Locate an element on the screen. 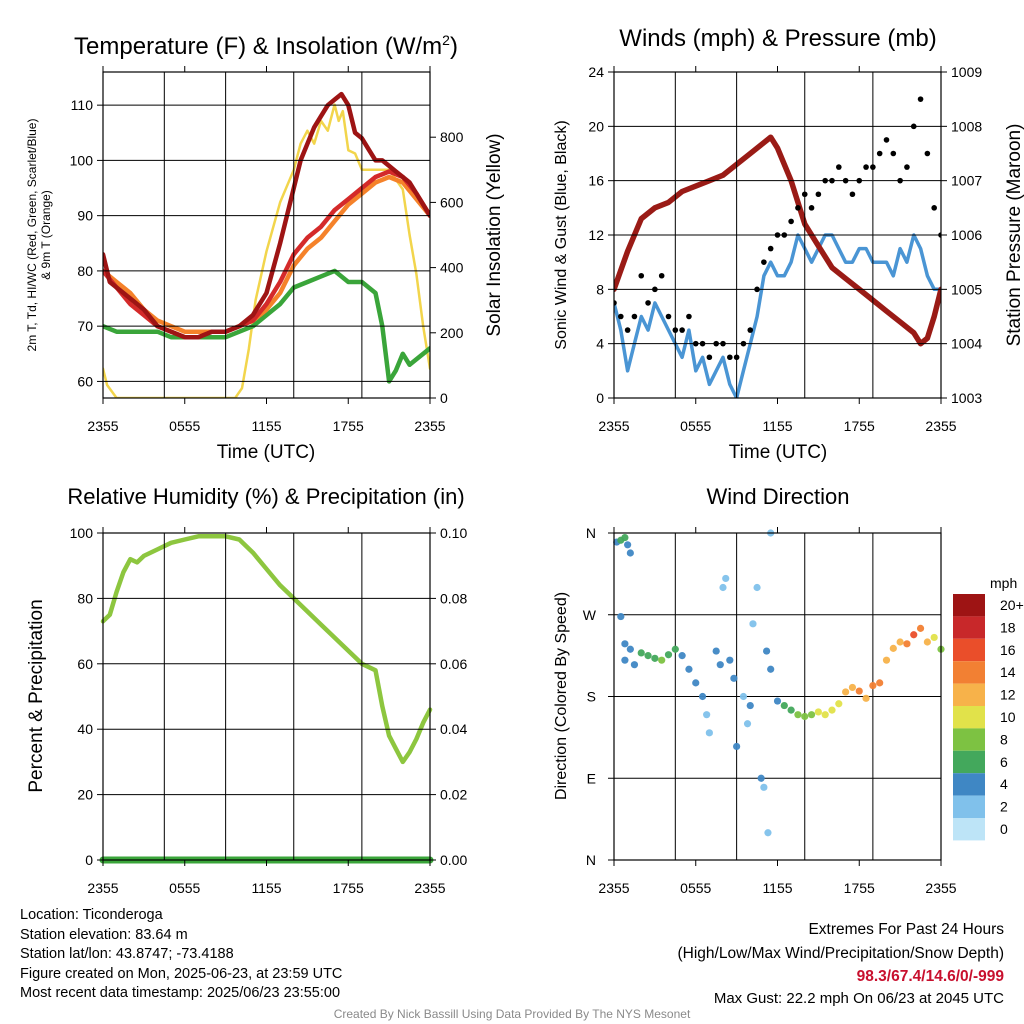 The image size is (1024, 1024). series-pressure is located at coordinates (777, 240).